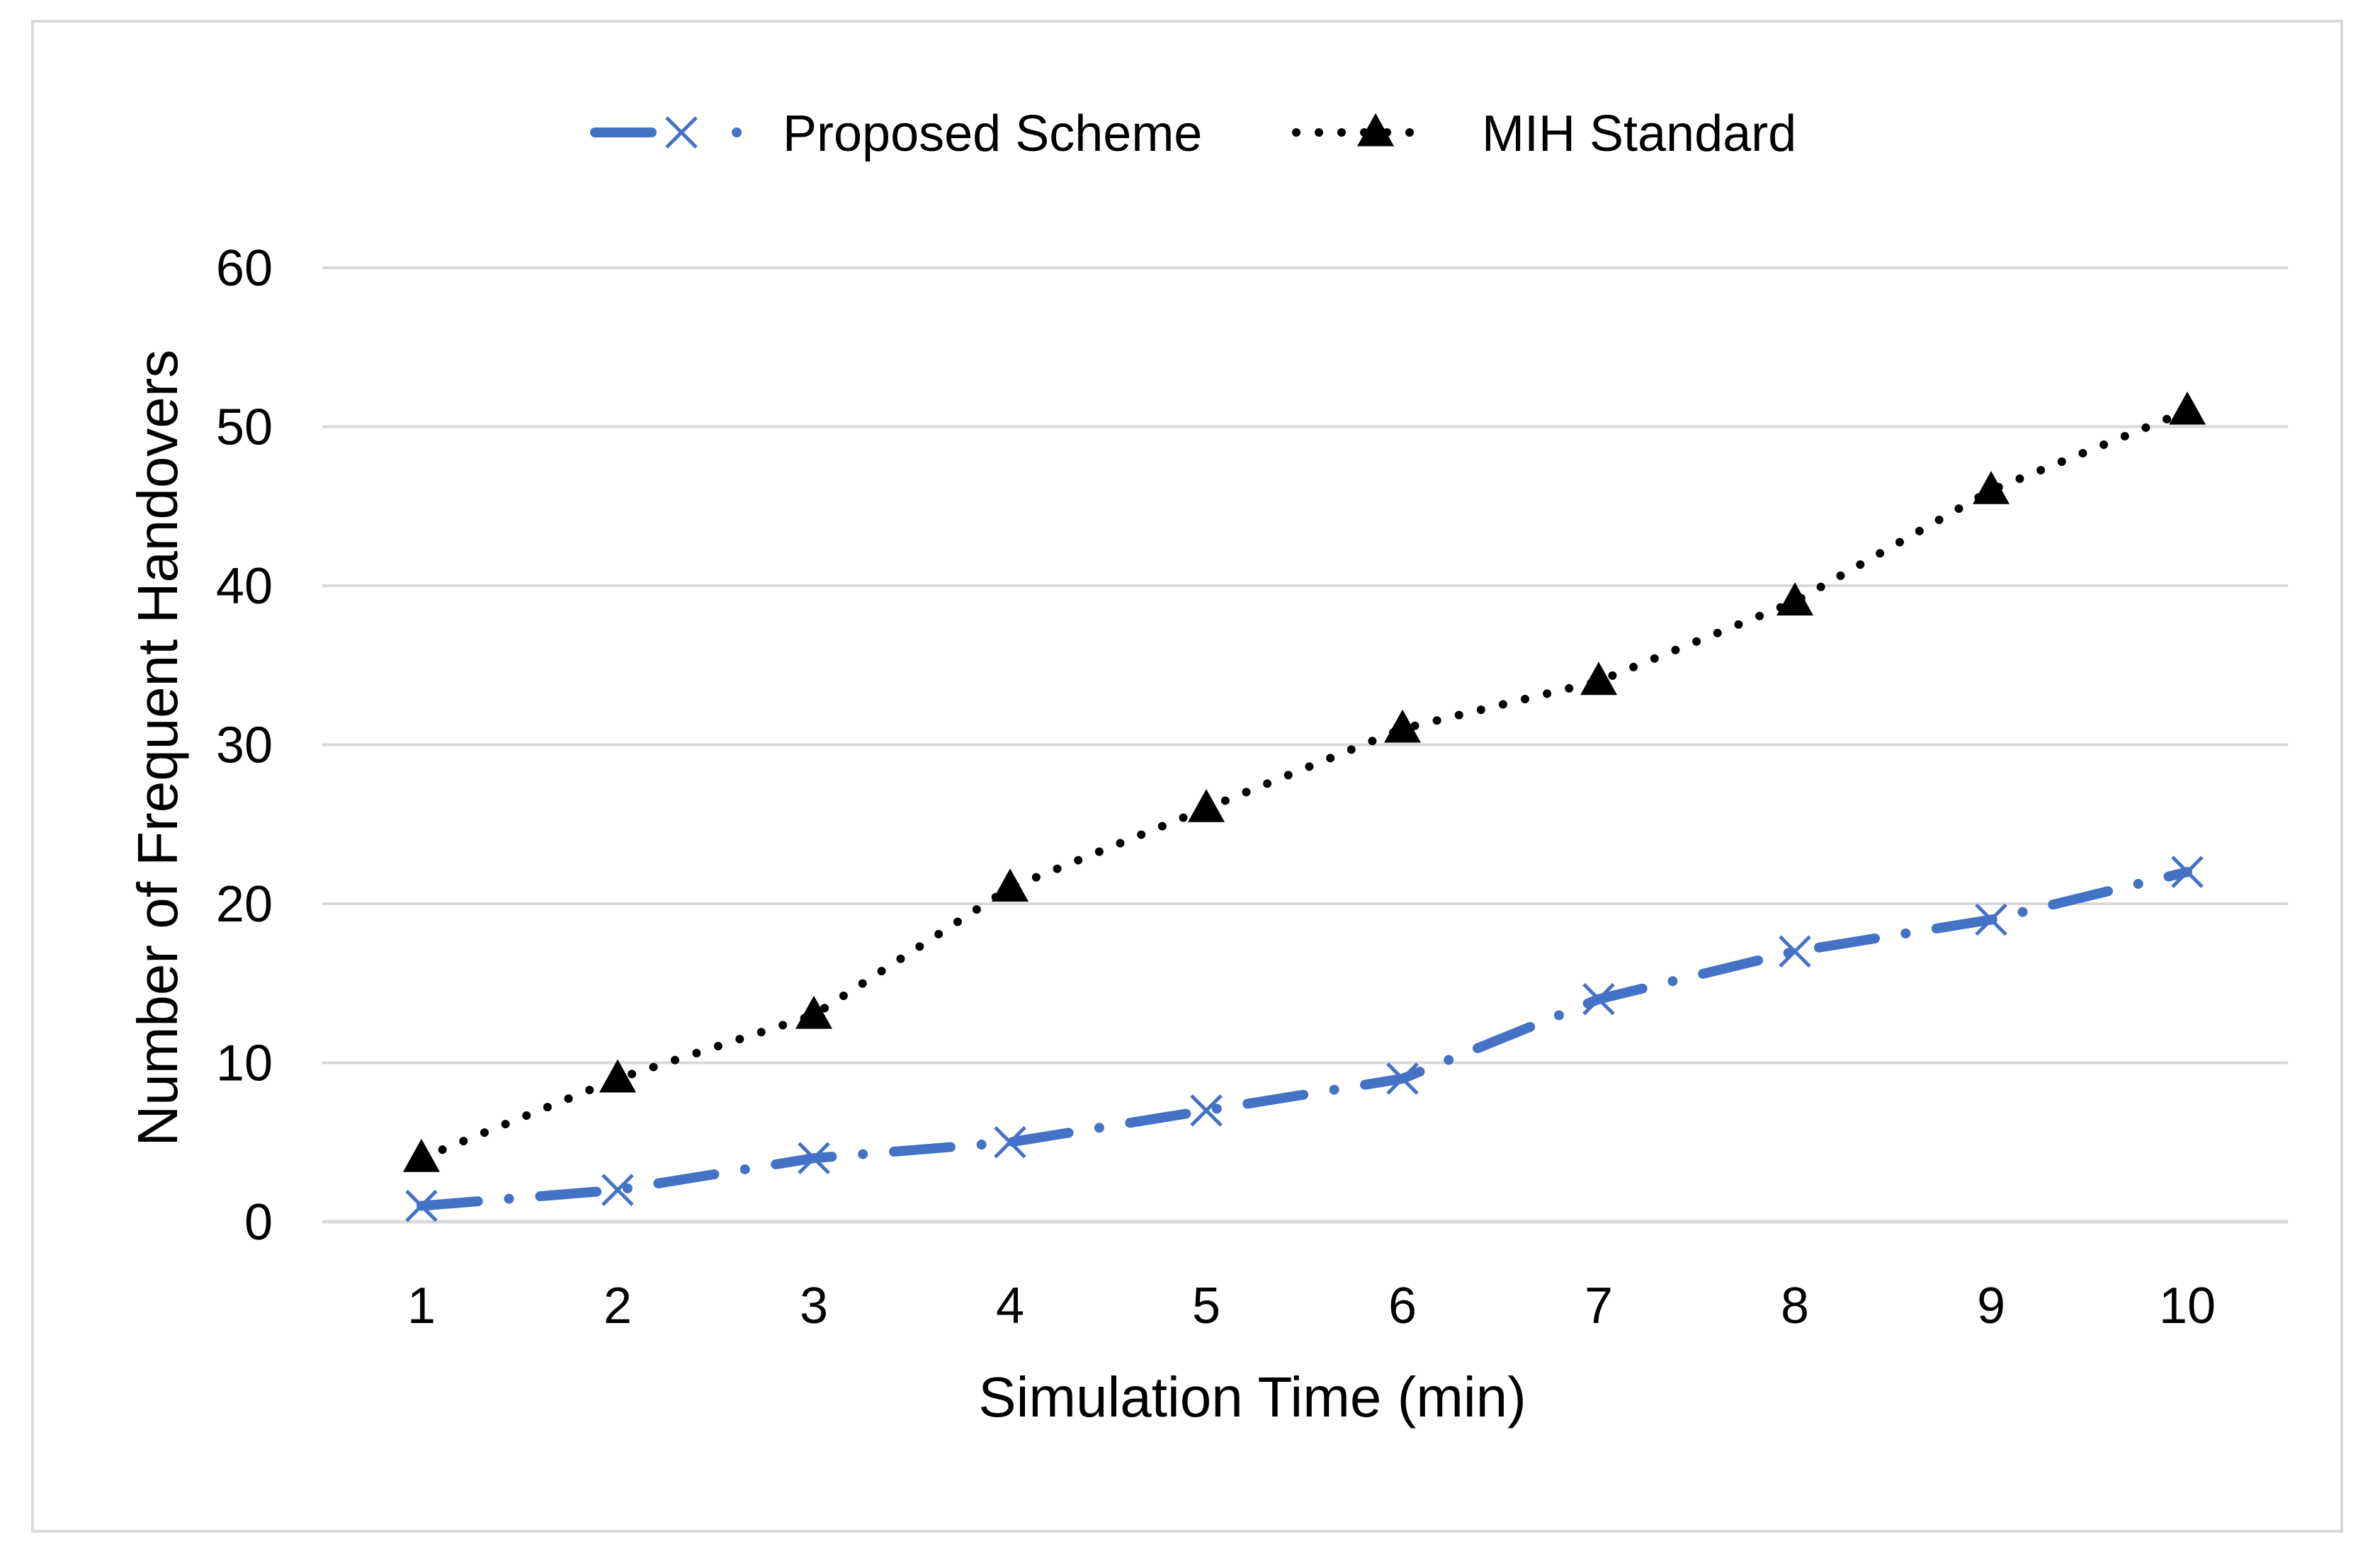  I want to click on y-tick-label: 40, so click(245, 586).